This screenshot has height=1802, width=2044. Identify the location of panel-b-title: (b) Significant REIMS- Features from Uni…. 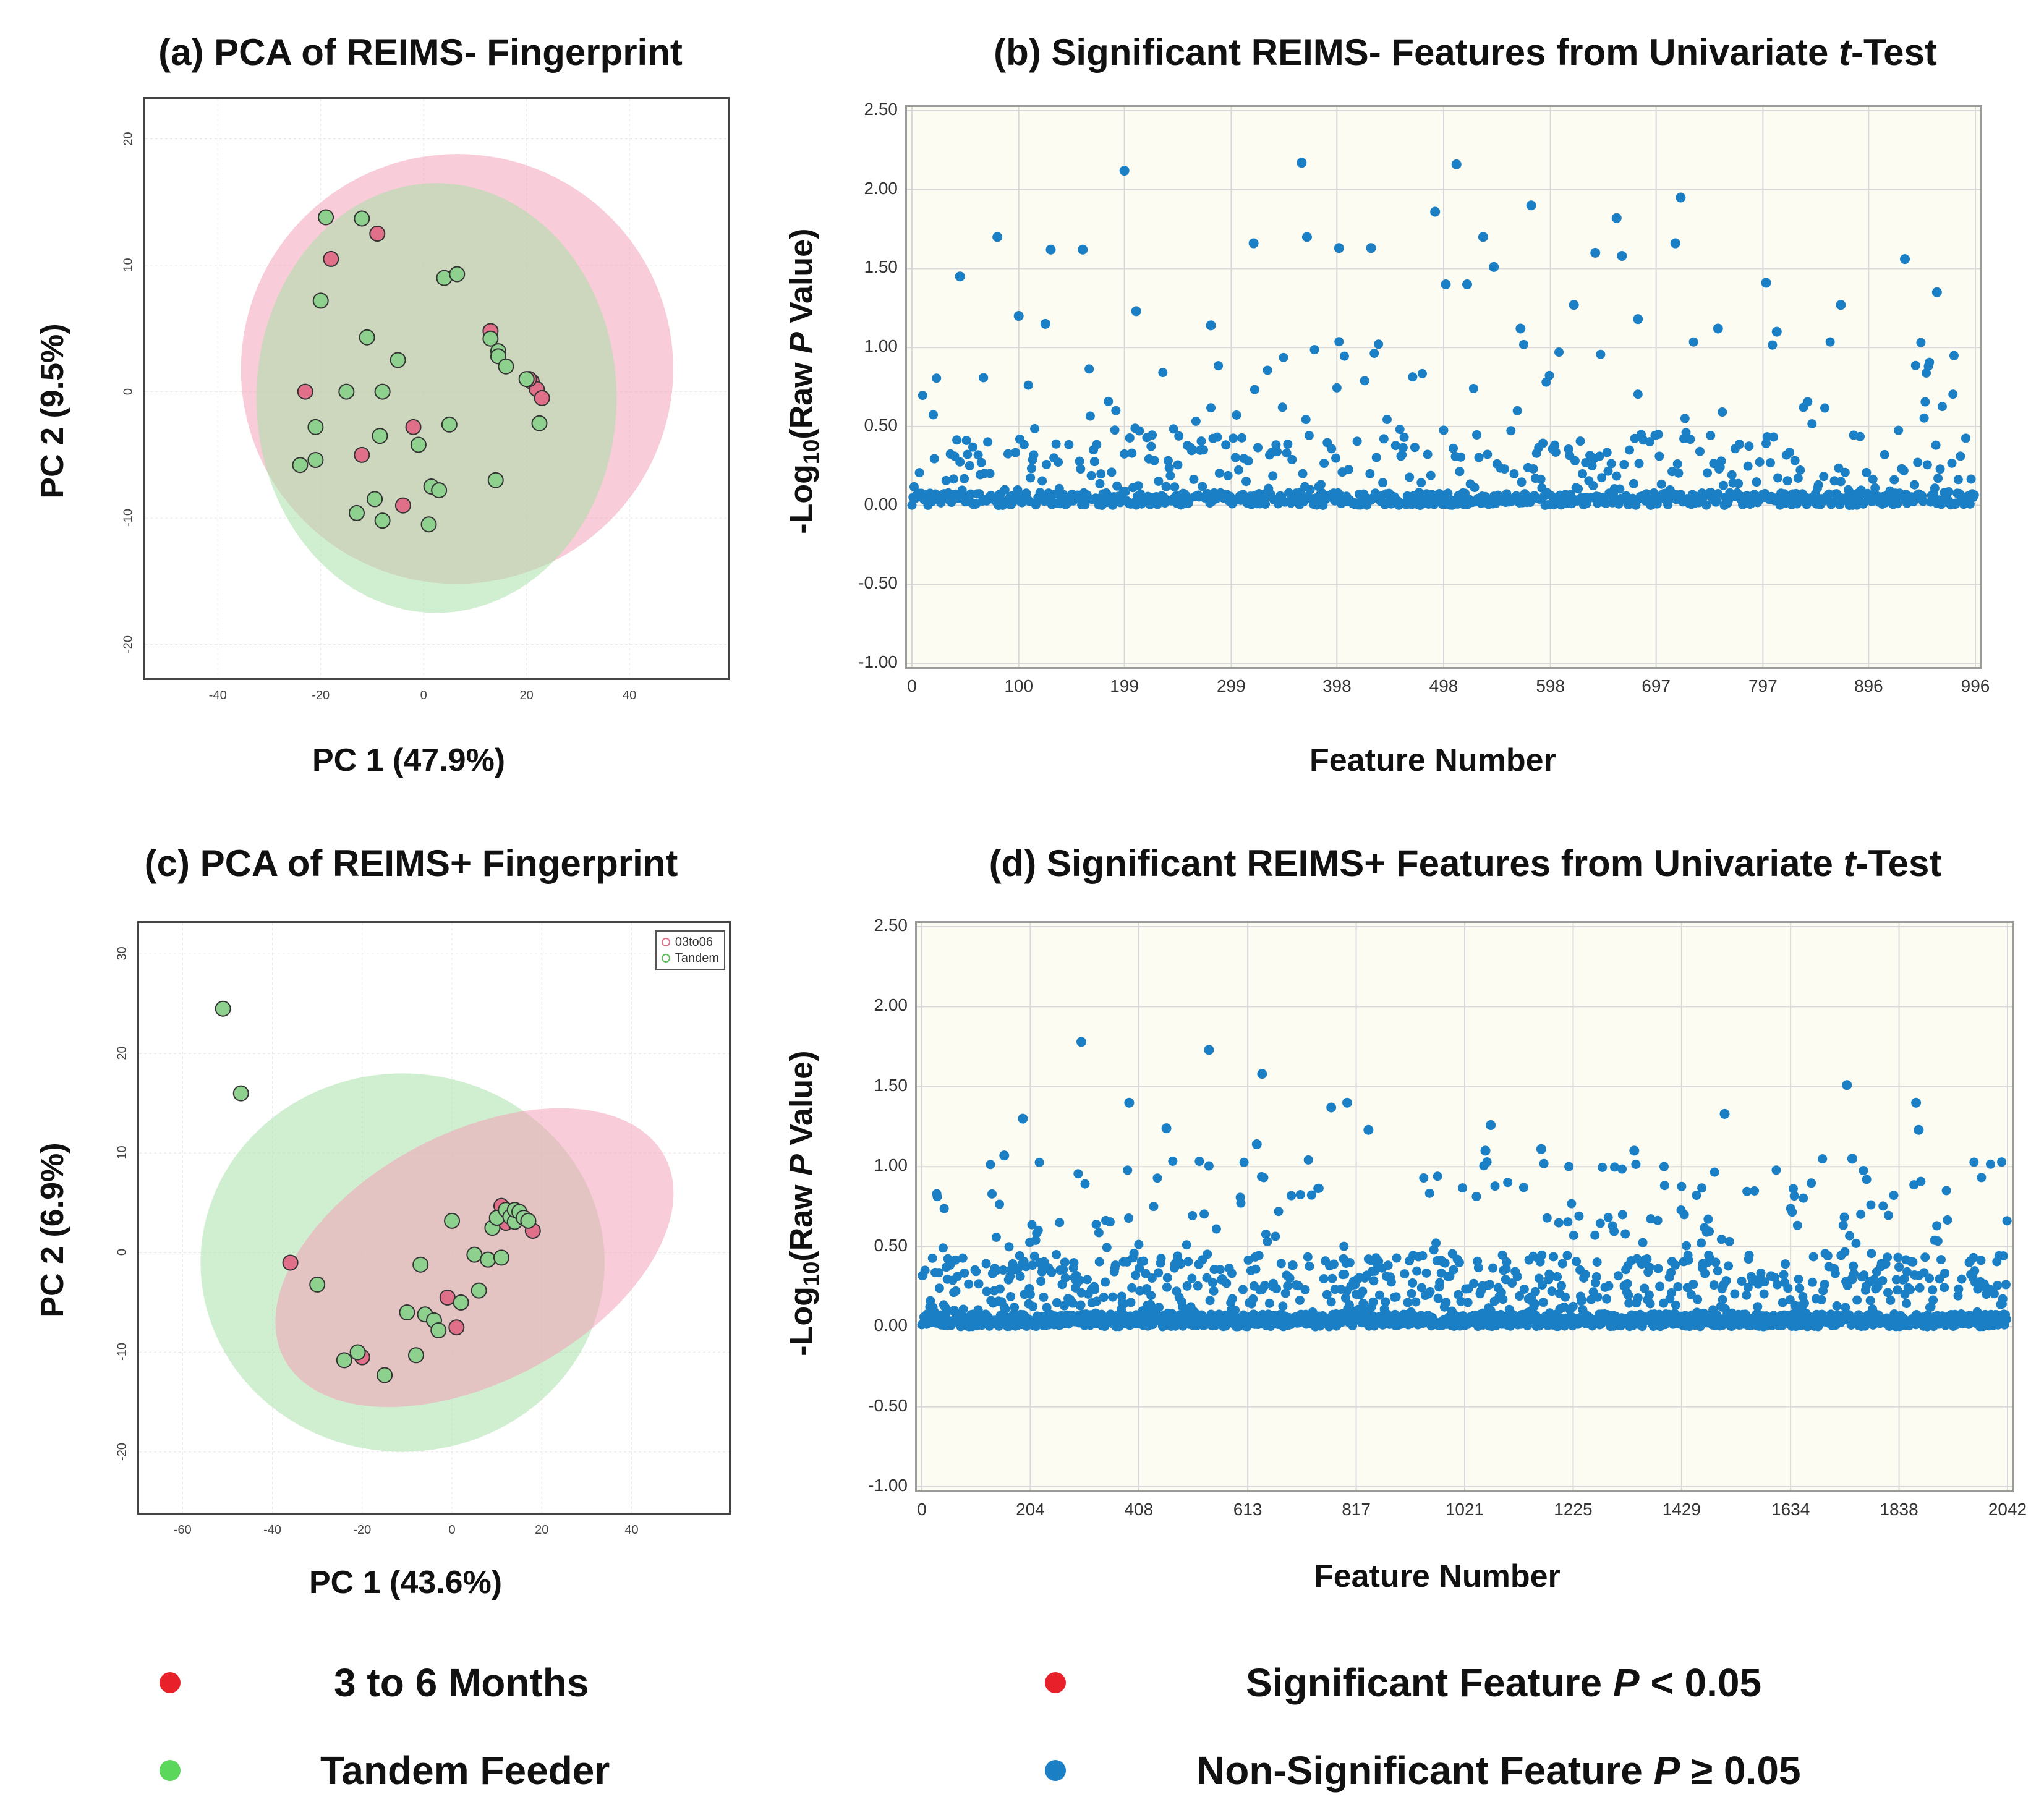
(1465, 52).